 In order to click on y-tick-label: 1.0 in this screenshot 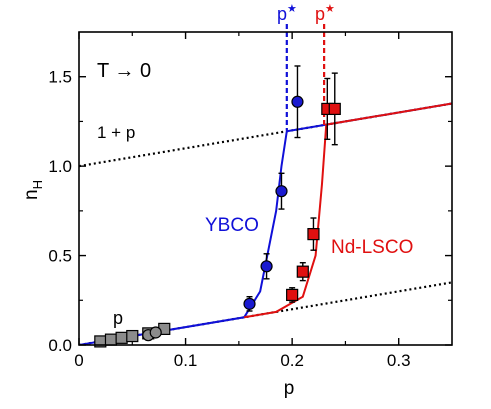, I will do `click(60, 166)`.